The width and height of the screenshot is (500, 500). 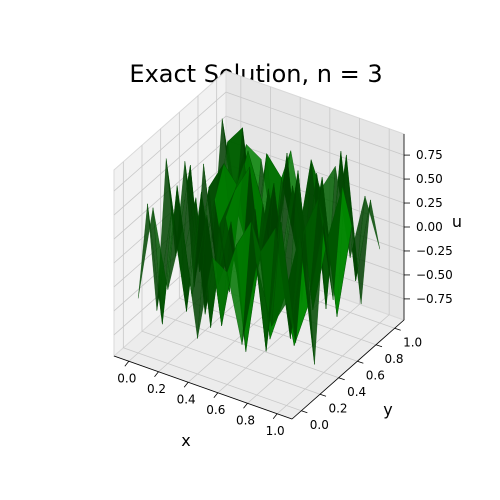 What do you see at coordinates (186, 399) in the screenshot?
I see `x-tick-label: 0.4` at bounding box center [186, 399].